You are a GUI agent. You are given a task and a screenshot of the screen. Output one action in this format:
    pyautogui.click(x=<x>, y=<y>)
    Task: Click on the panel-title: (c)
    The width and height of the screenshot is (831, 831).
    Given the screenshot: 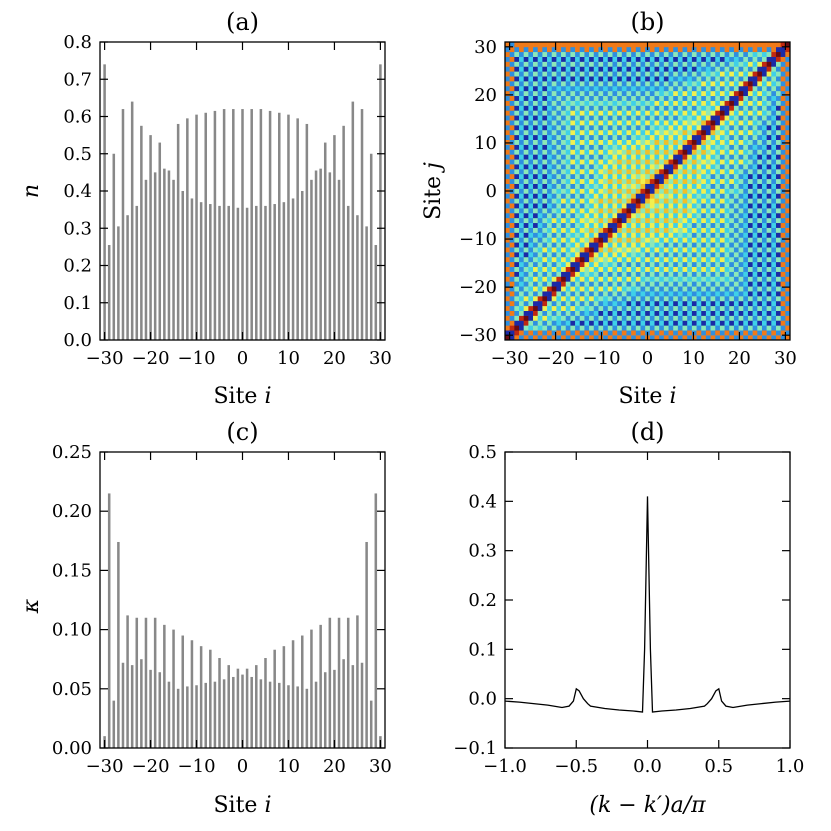 What is the action you would take?
    pyautogui.click(x=242, y=432)
    